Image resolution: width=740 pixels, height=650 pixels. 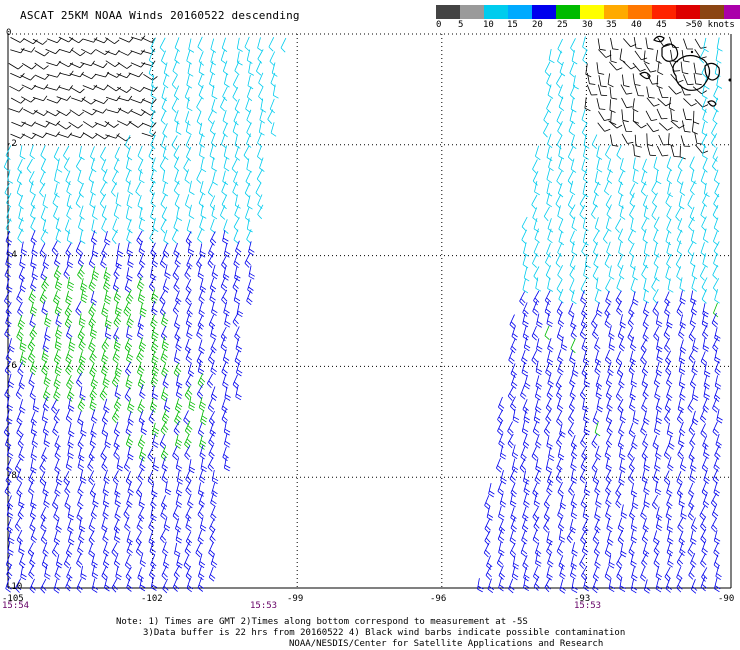 I want to click on colorbar-swatch, so click(x=472, y=12).